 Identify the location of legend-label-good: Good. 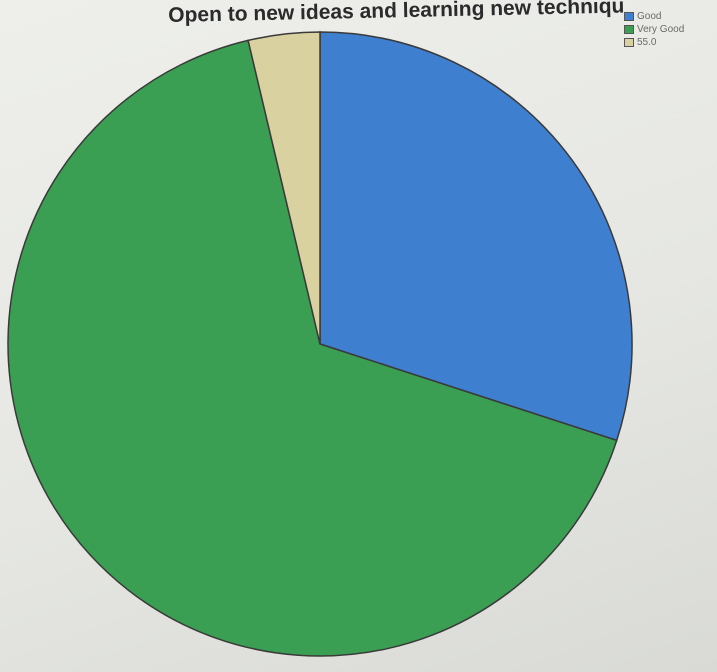
(649, 16).